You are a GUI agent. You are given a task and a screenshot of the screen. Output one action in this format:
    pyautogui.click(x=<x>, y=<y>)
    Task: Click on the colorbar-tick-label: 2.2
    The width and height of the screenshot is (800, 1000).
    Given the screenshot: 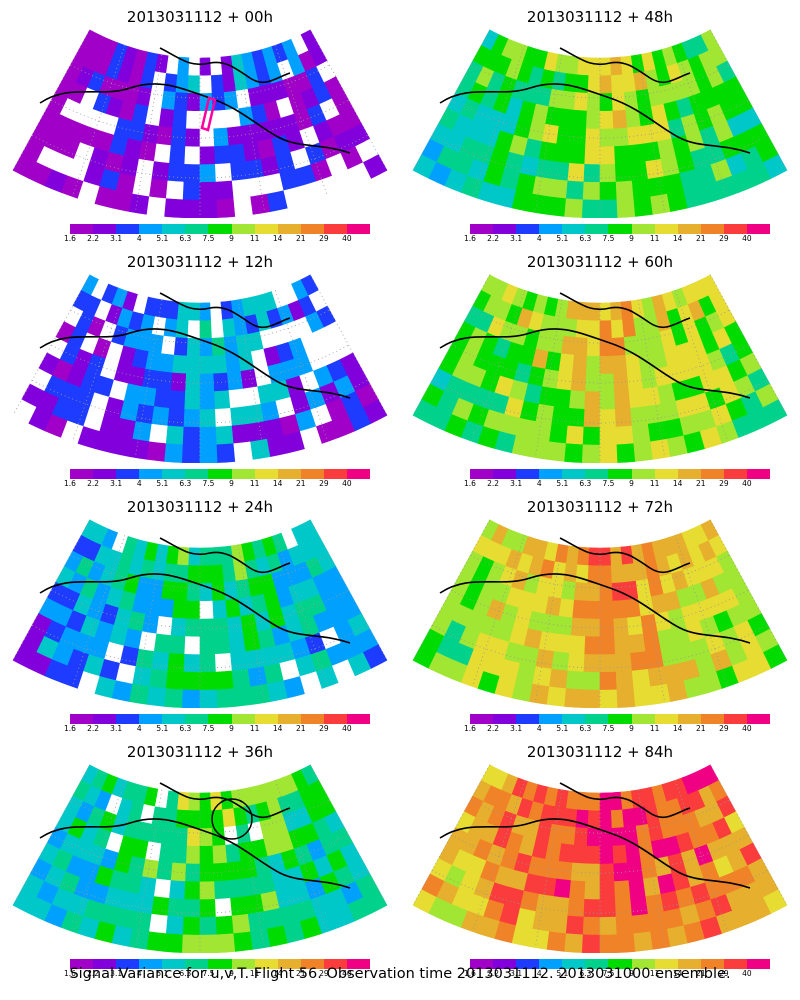 What is the action you would take?
    pyautogui.click(x=93, y=238)
    